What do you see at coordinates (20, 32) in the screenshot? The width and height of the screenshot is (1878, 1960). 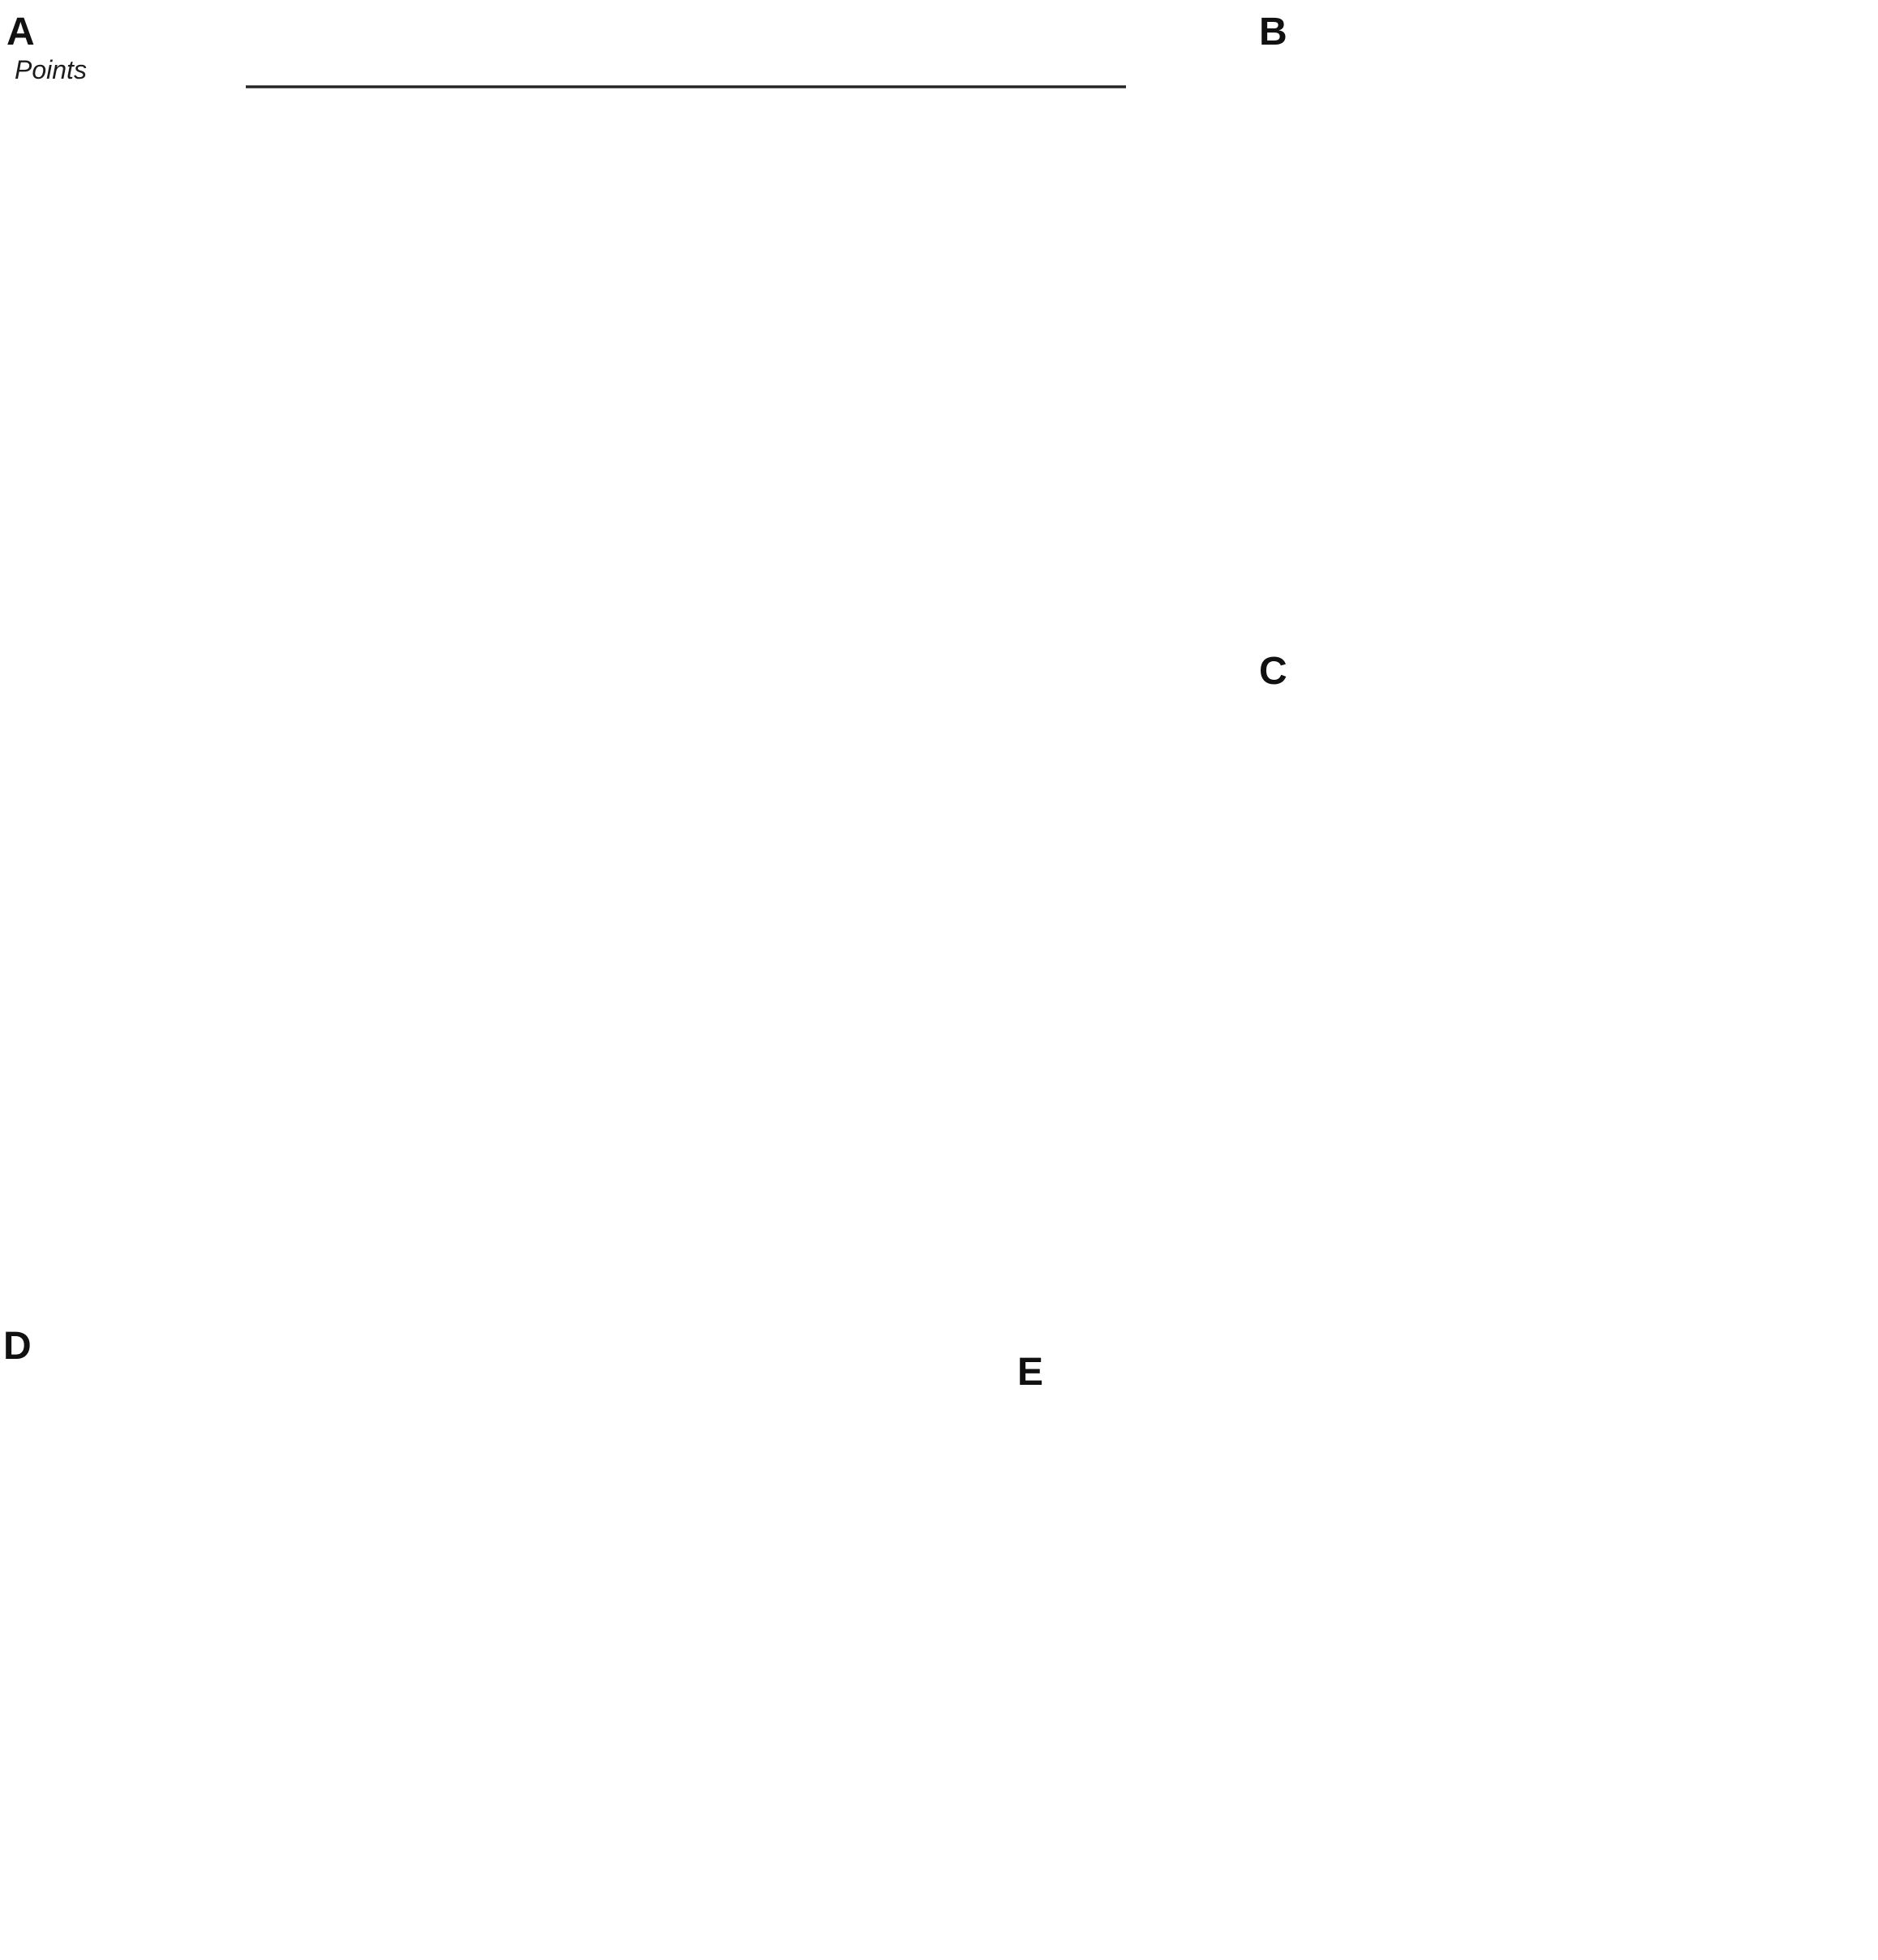 I see `panel-label-a: A` at bounding box center [20, 32].